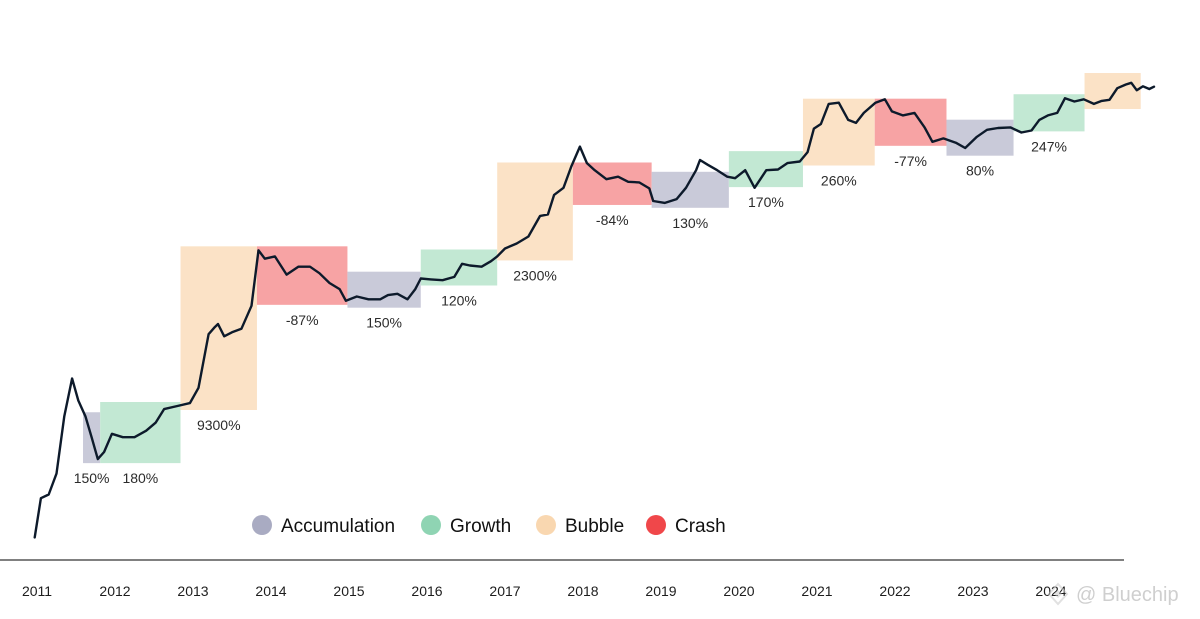 The image size is (1200, 619). I want to click on phase-change-label: 247%, so click(1049, 146).